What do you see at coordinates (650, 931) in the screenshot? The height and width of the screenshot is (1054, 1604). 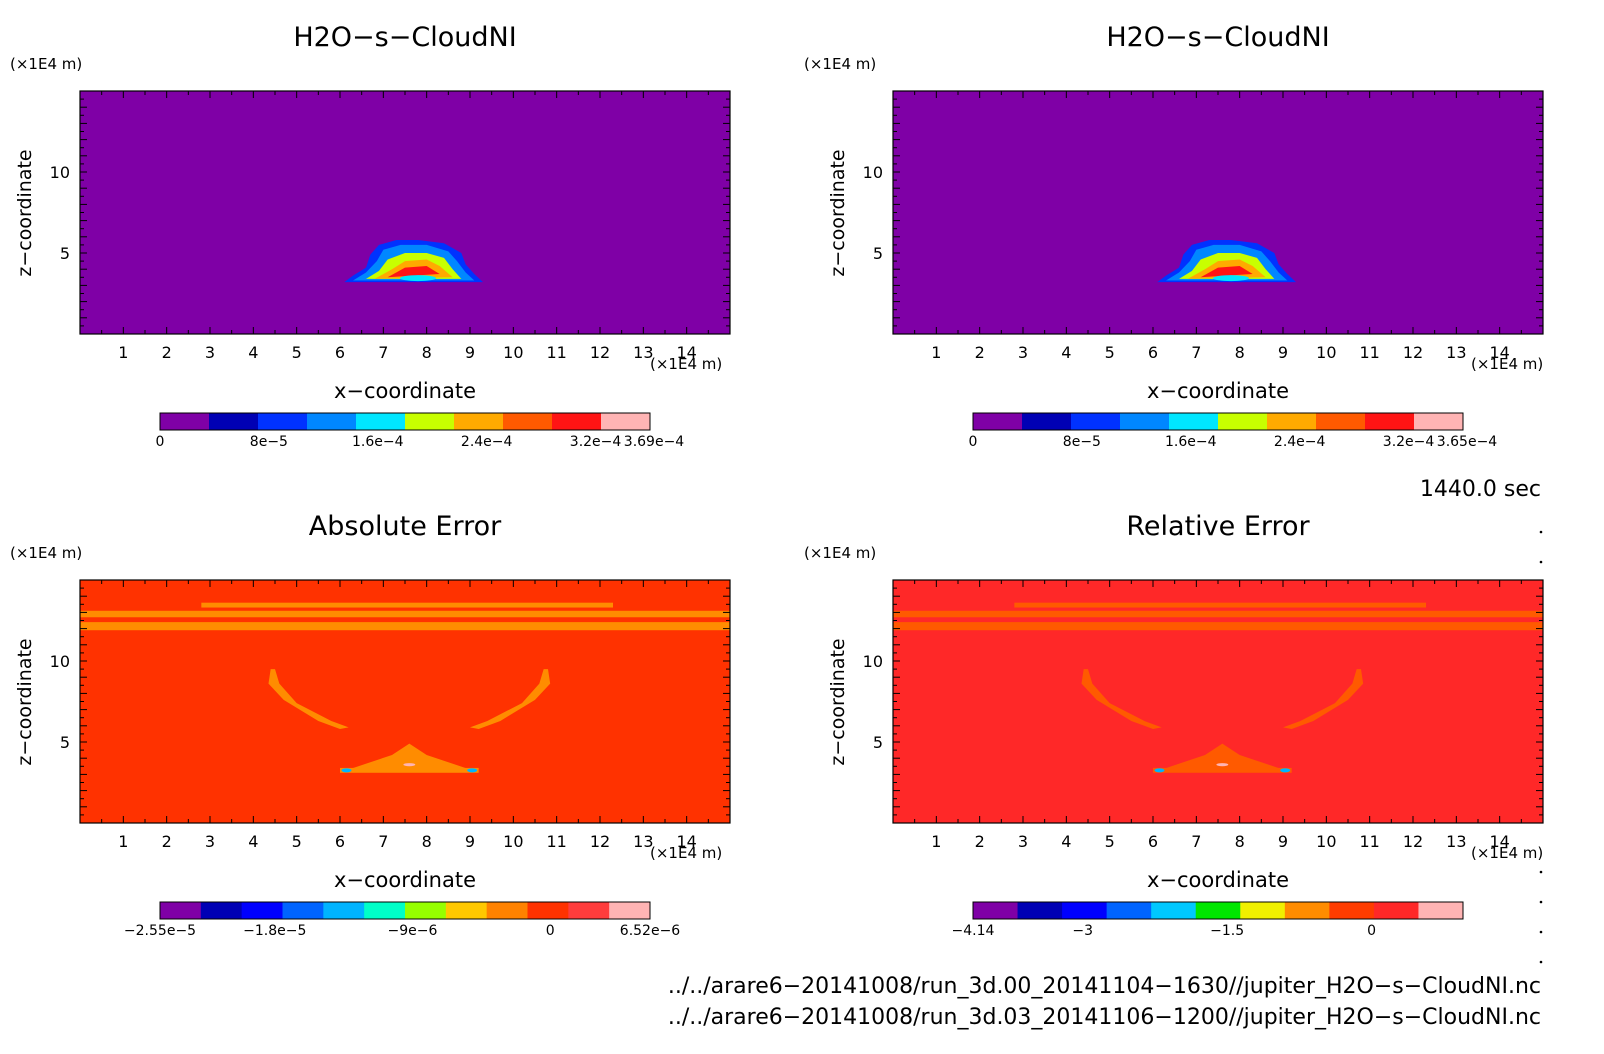 I see `colorbar-tick-label: 6.52e−6` at bounding box center [650, 931].